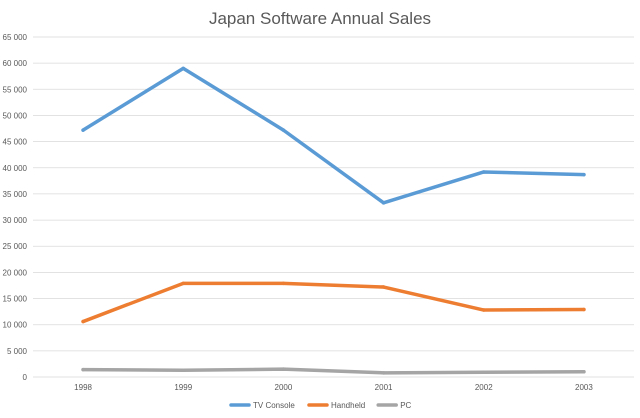 The height and width of the screenshot is (418, 640). Describe the element at coordinates (15, 246) in the screenshot. I see `y-tick-label: 25 000` at that location.